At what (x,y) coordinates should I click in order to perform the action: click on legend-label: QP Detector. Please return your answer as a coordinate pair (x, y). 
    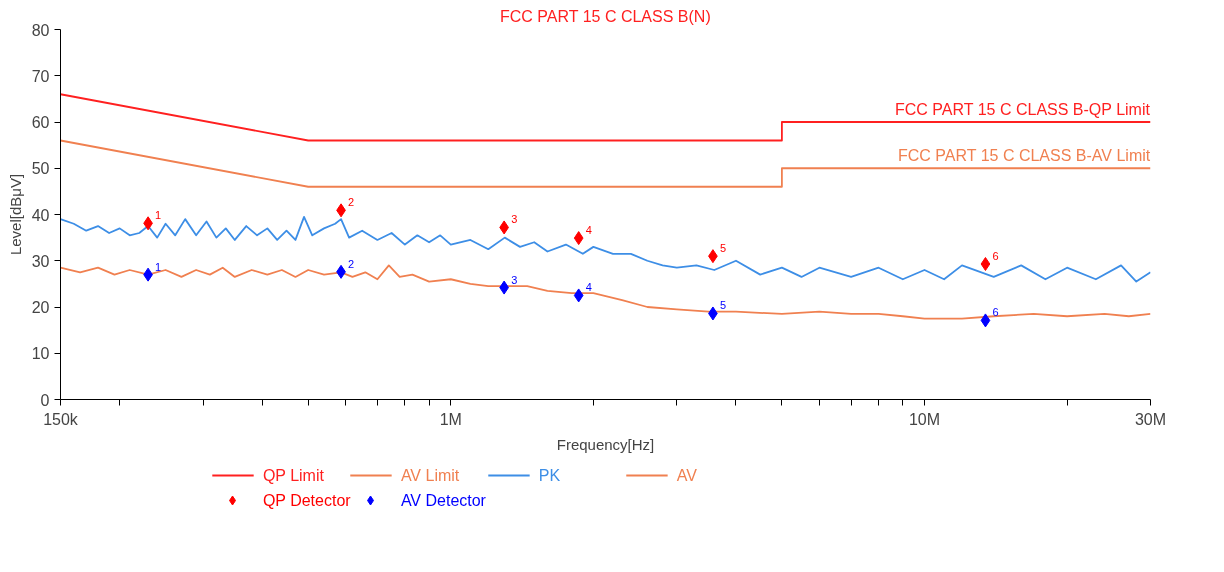
    Looking at the image, I should click on (307, 500).